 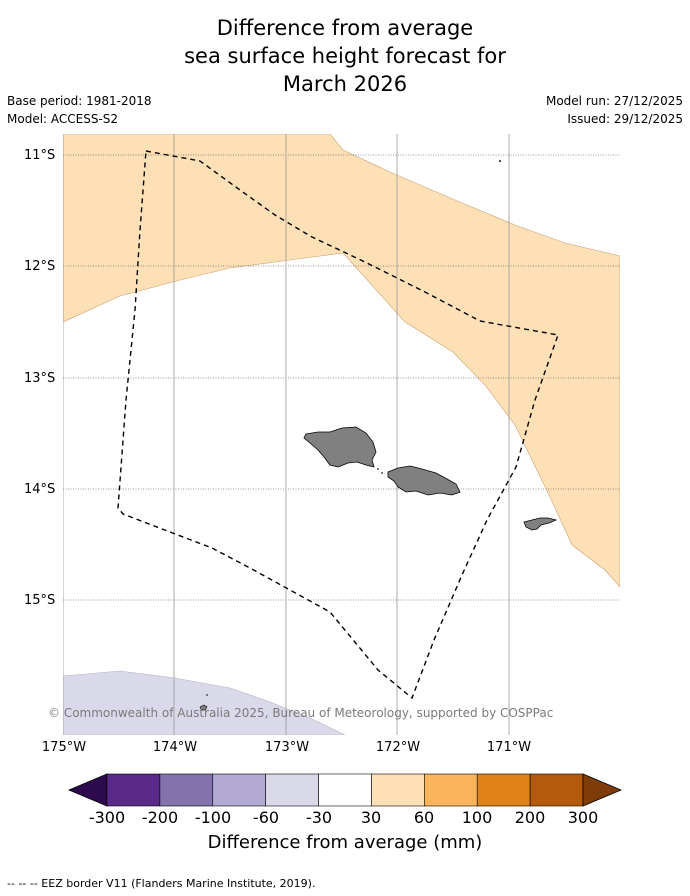 I want to click on lon-label-173w: 173°W, so click(x=287, y=747).